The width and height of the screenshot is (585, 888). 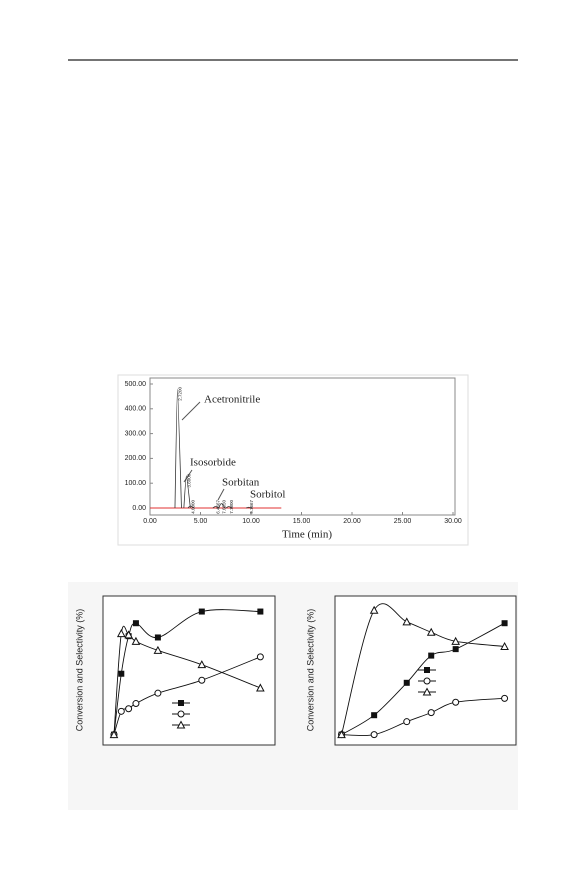 I want to click on x-tick-label: 10.00, so click(x=251, y=521).